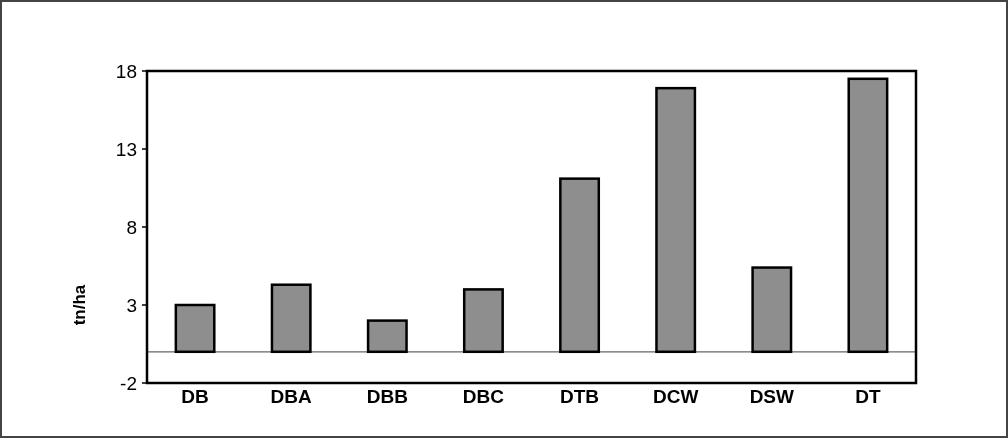 The image size is (1008, 438). I want to click on x-tick-label: DBC, so click(483, 396).